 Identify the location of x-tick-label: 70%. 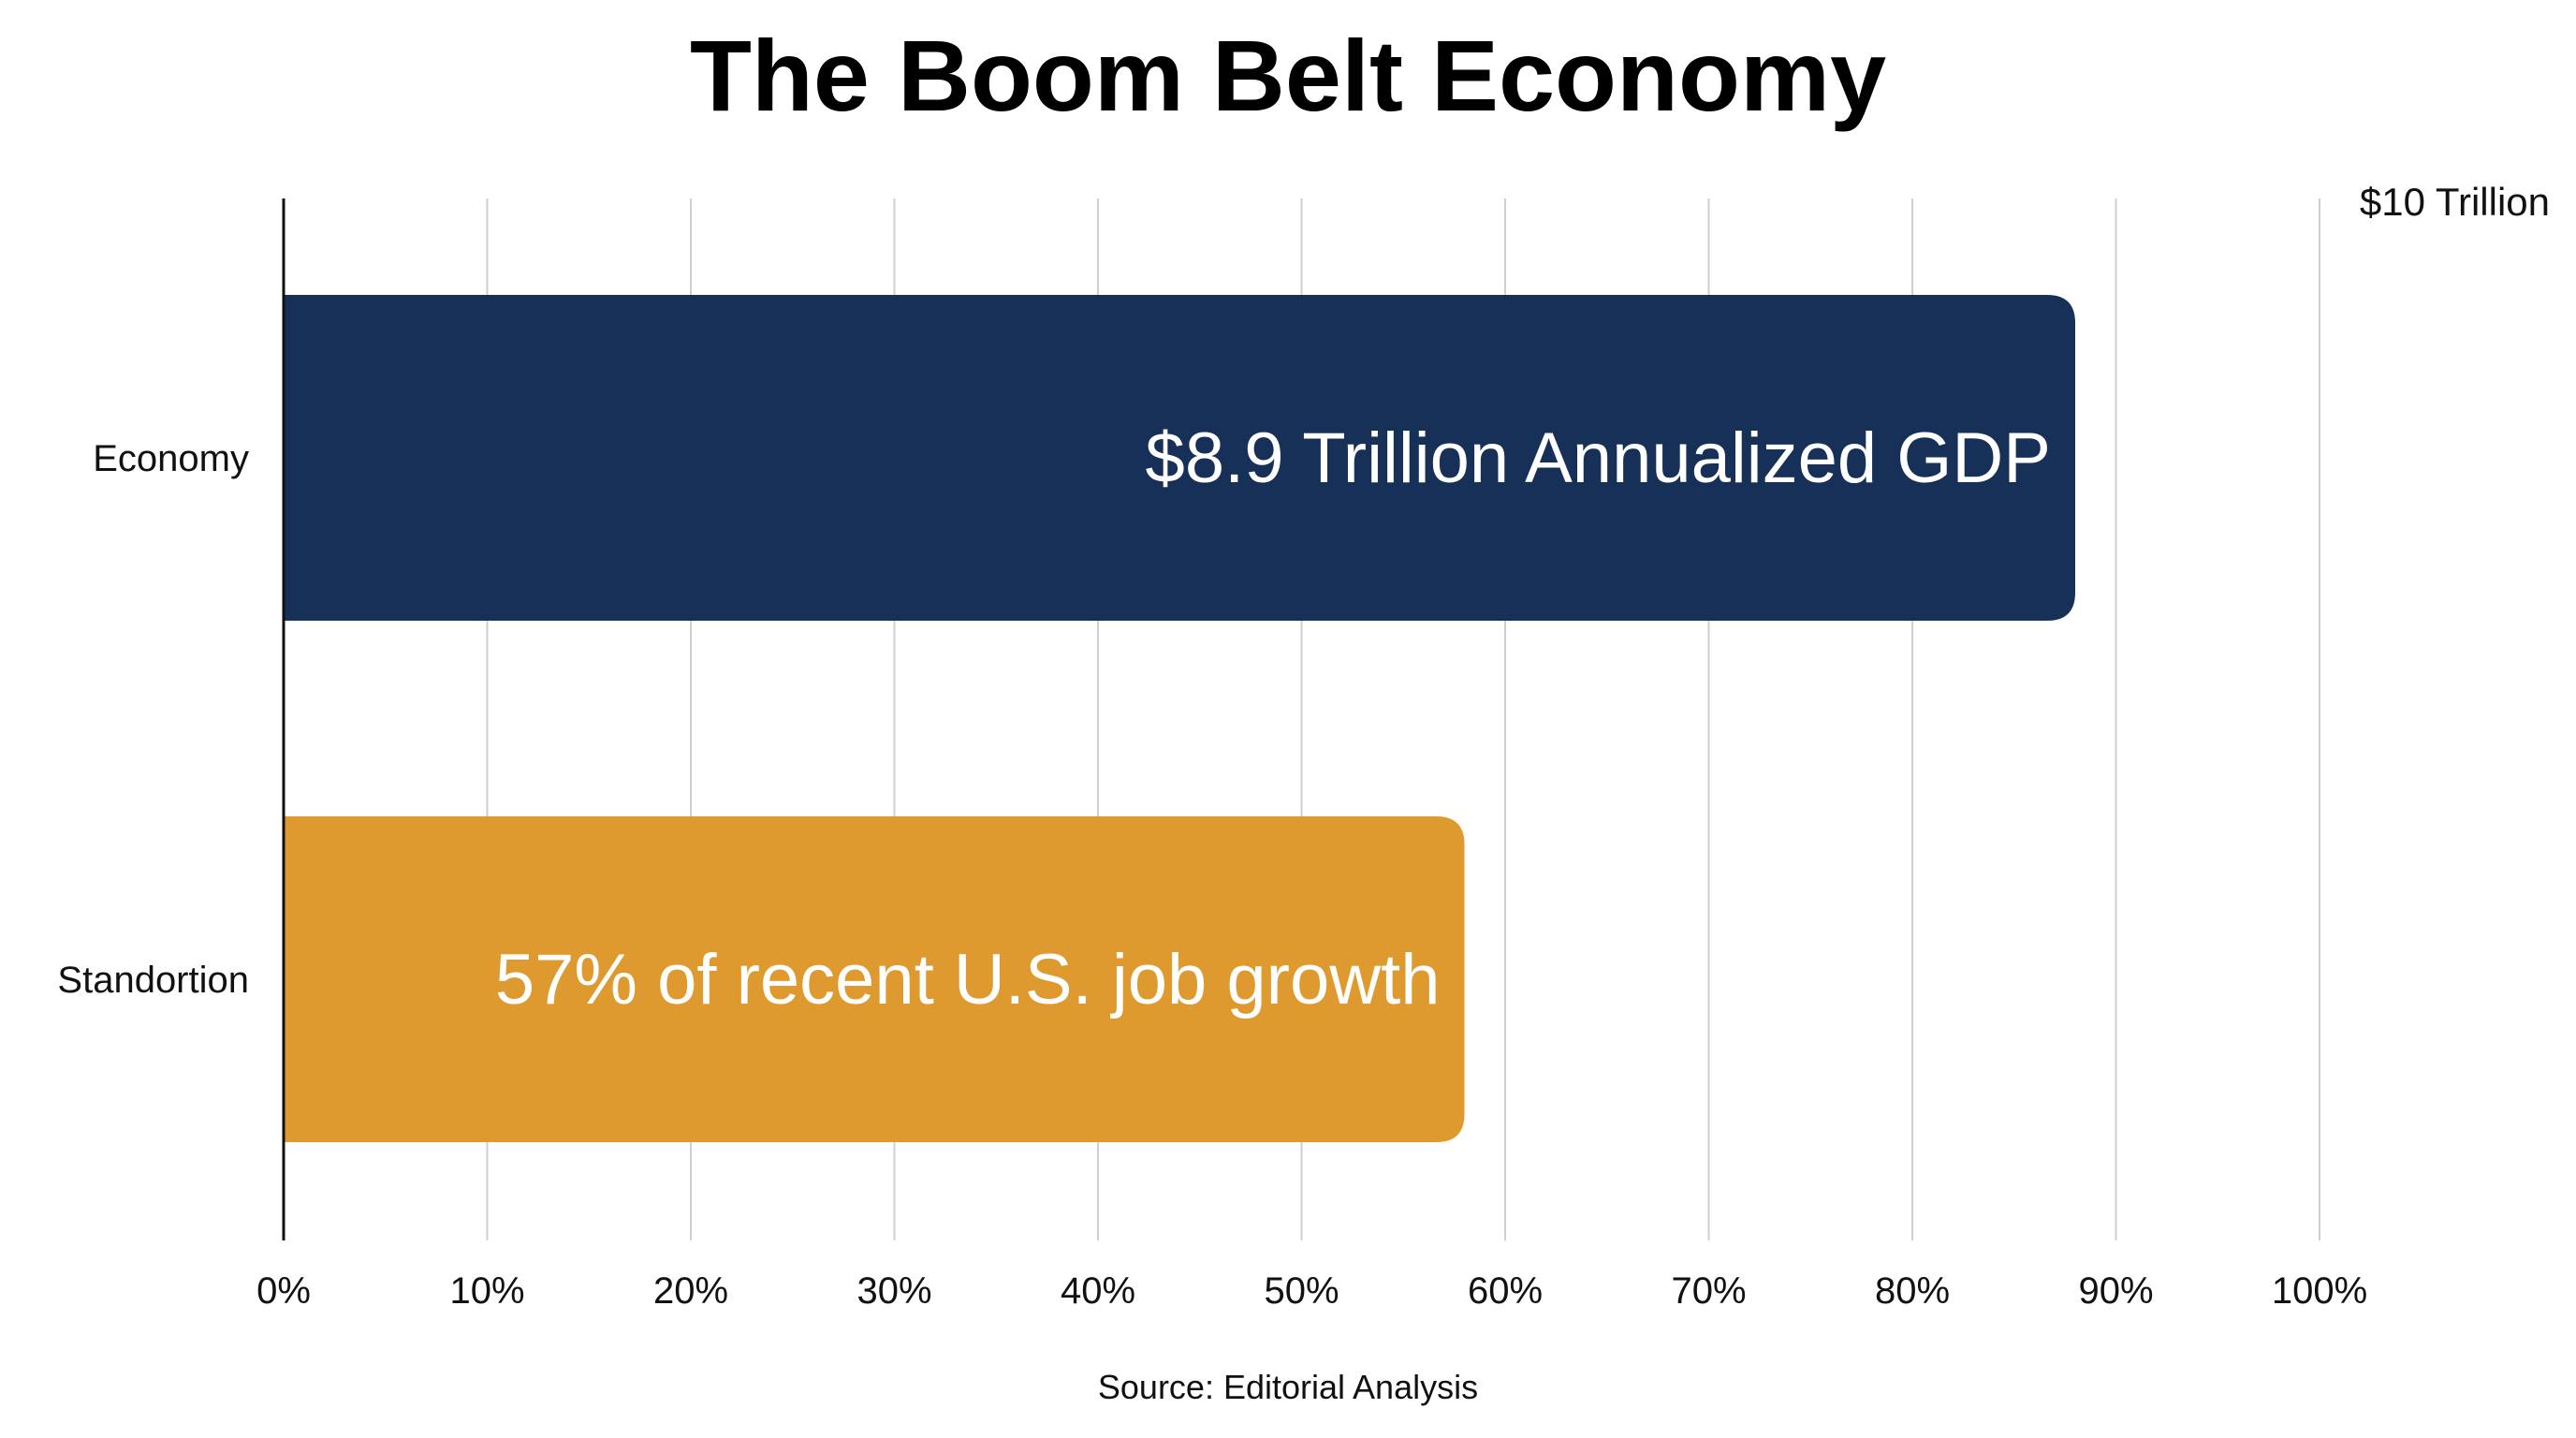
(1708, 1291).